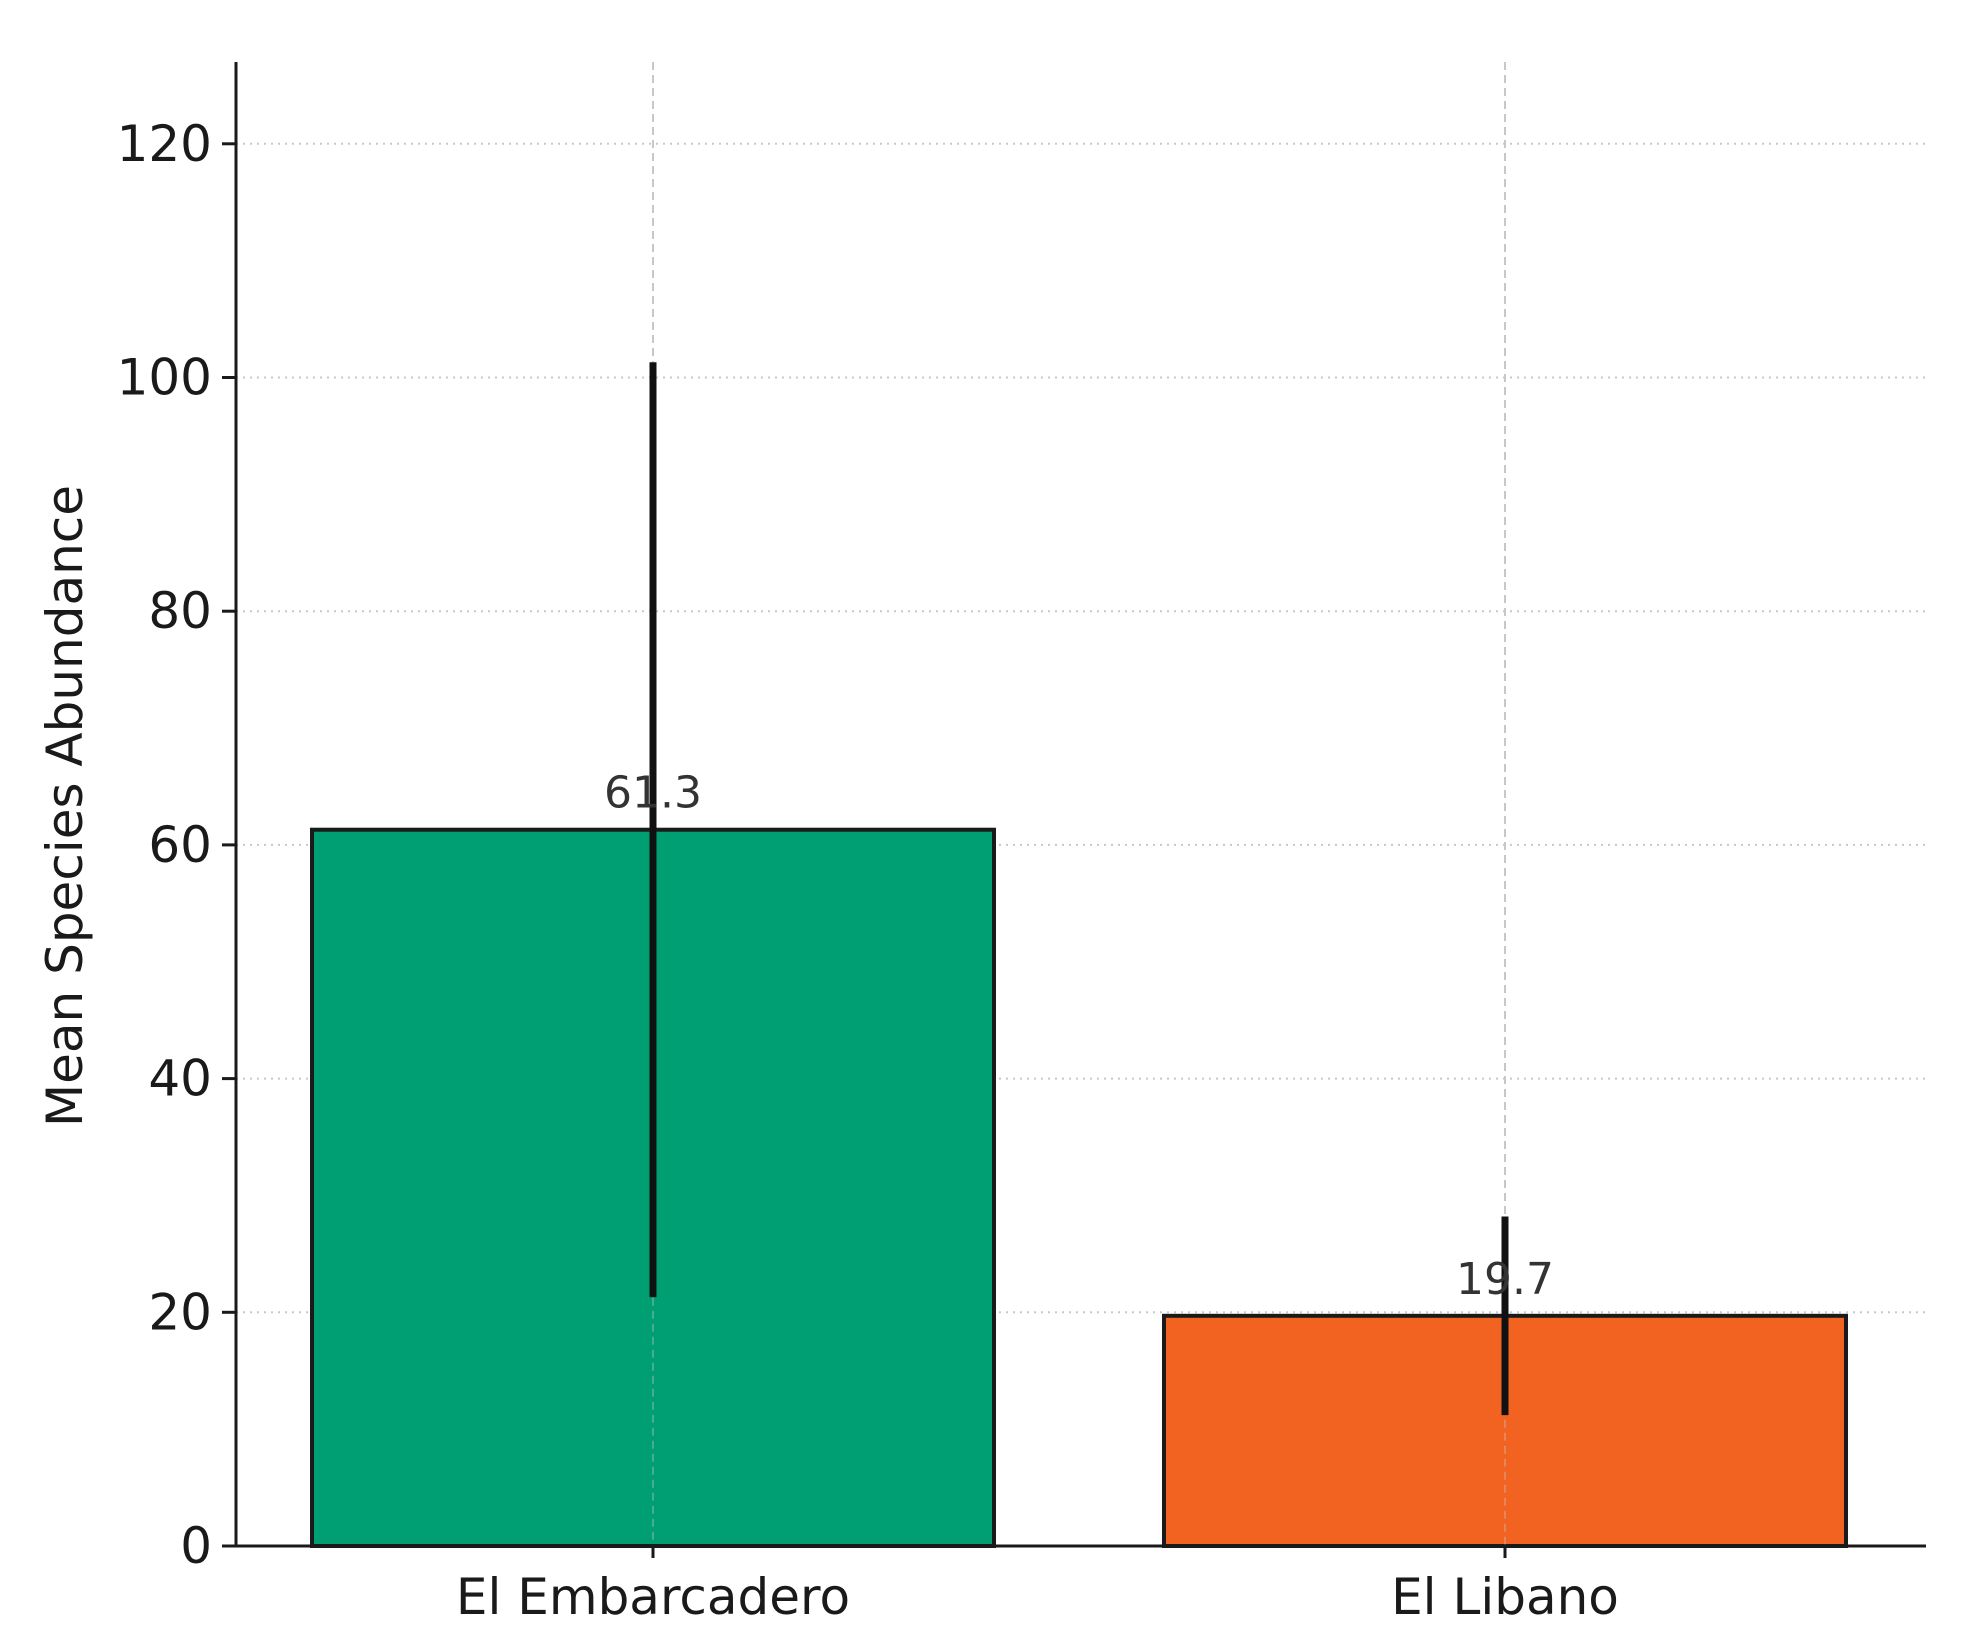 The width and height of the screenshot is (1963, 1649). I want to click on data-label: 61.3, so click(653, 793).